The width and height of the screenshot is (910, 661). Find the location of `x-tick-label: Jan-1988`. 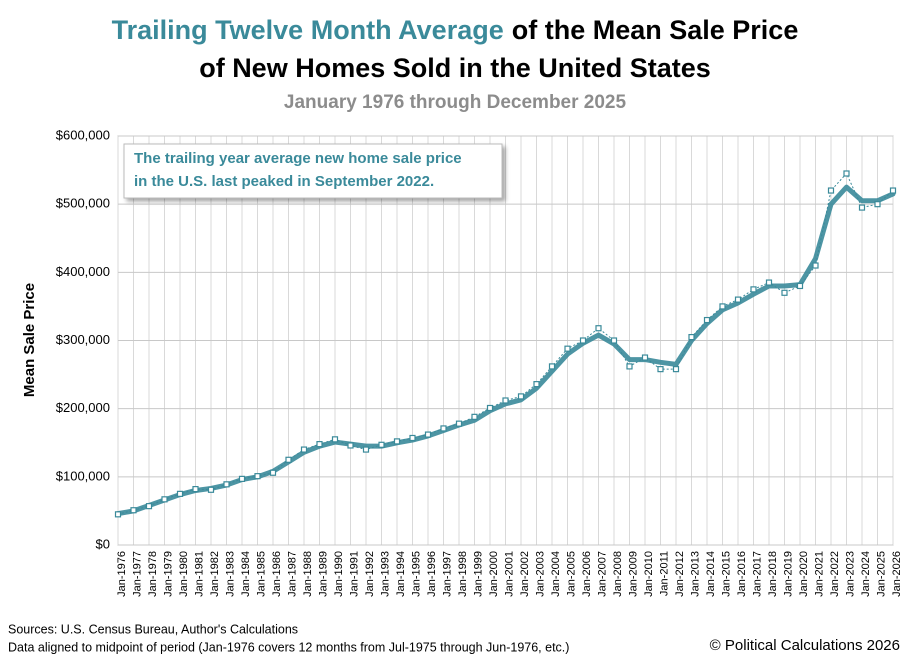

x-tick-label: Jan-1988 is located at coordinates (308, 574).